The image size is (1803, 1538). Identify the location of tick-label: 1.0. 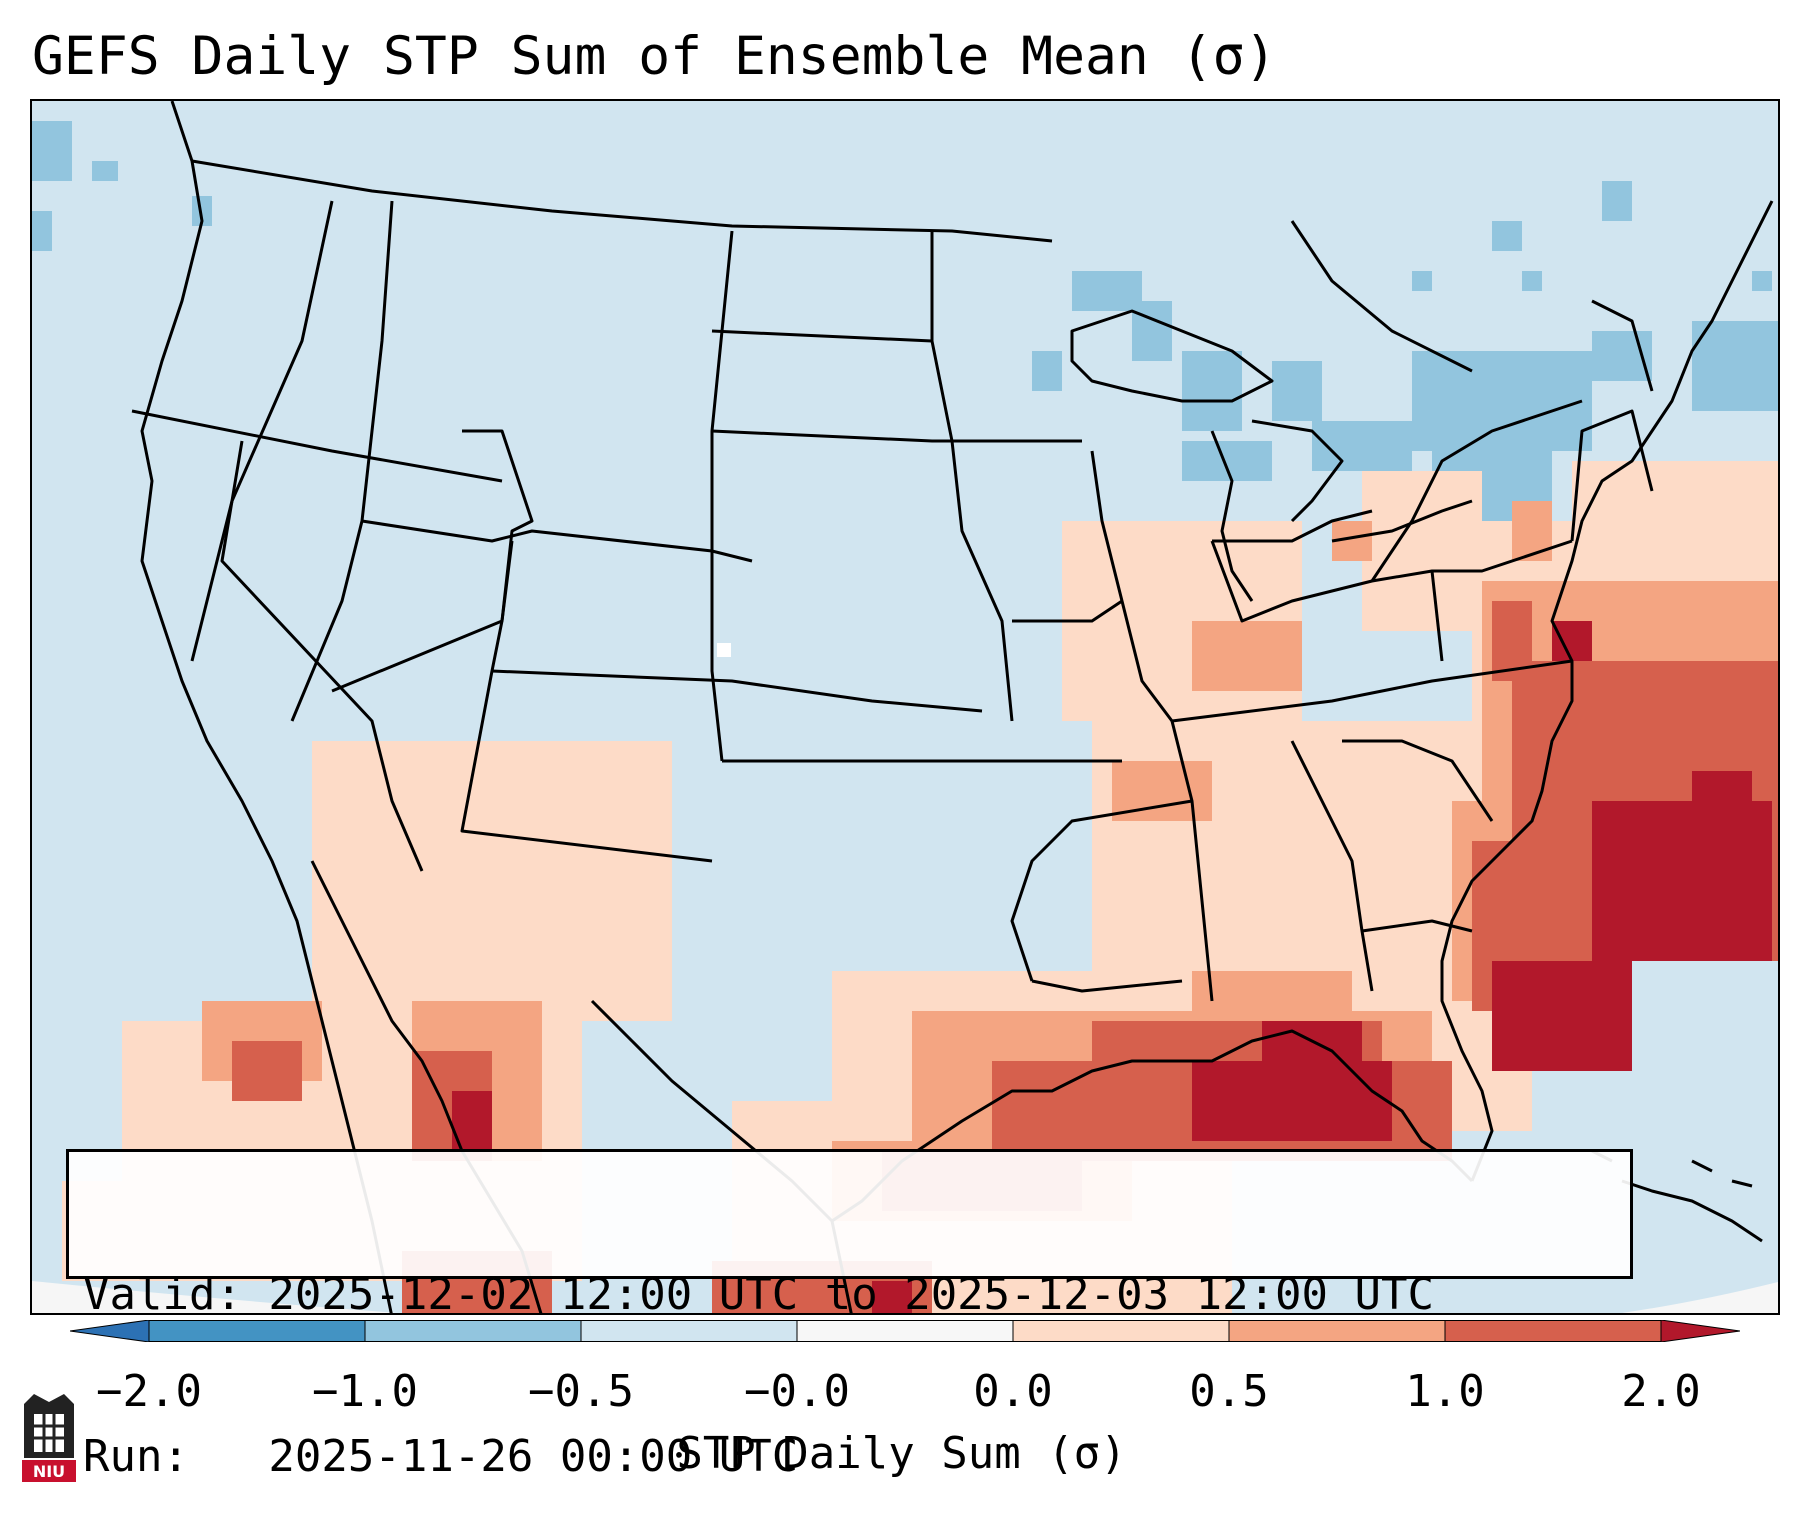
(1445, 1391).